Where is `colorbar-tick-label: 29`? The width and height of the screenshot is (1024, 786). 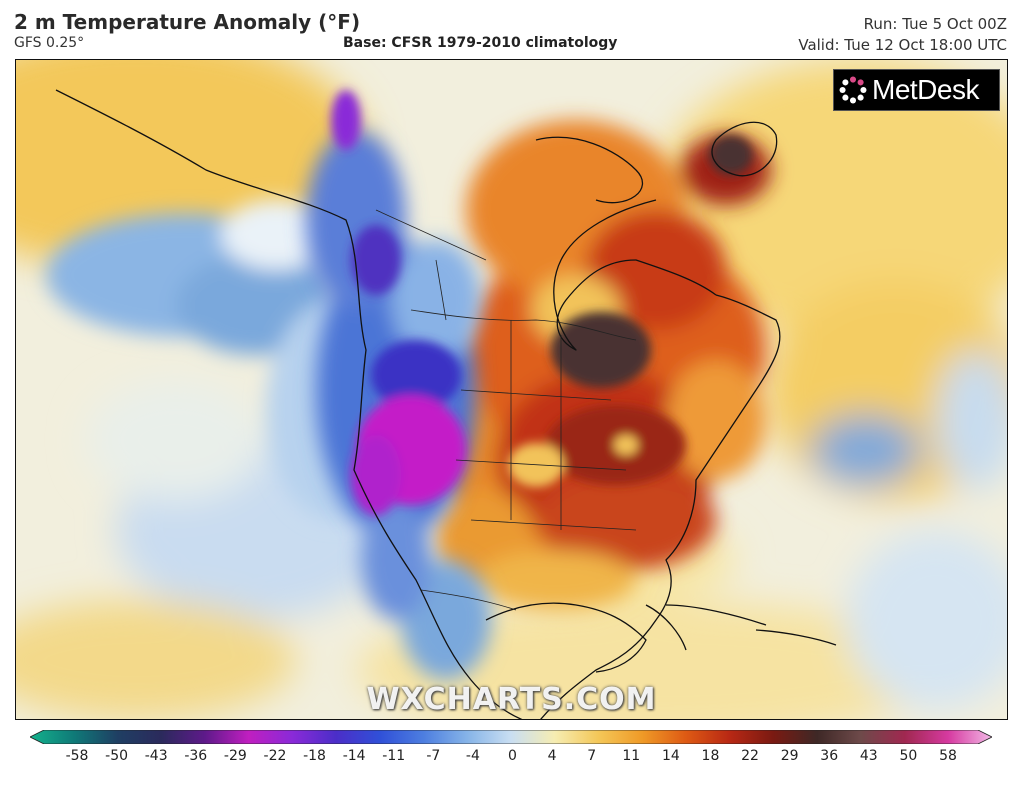
colorbar-tick-label: 29 is located at coordinates (789, 756).